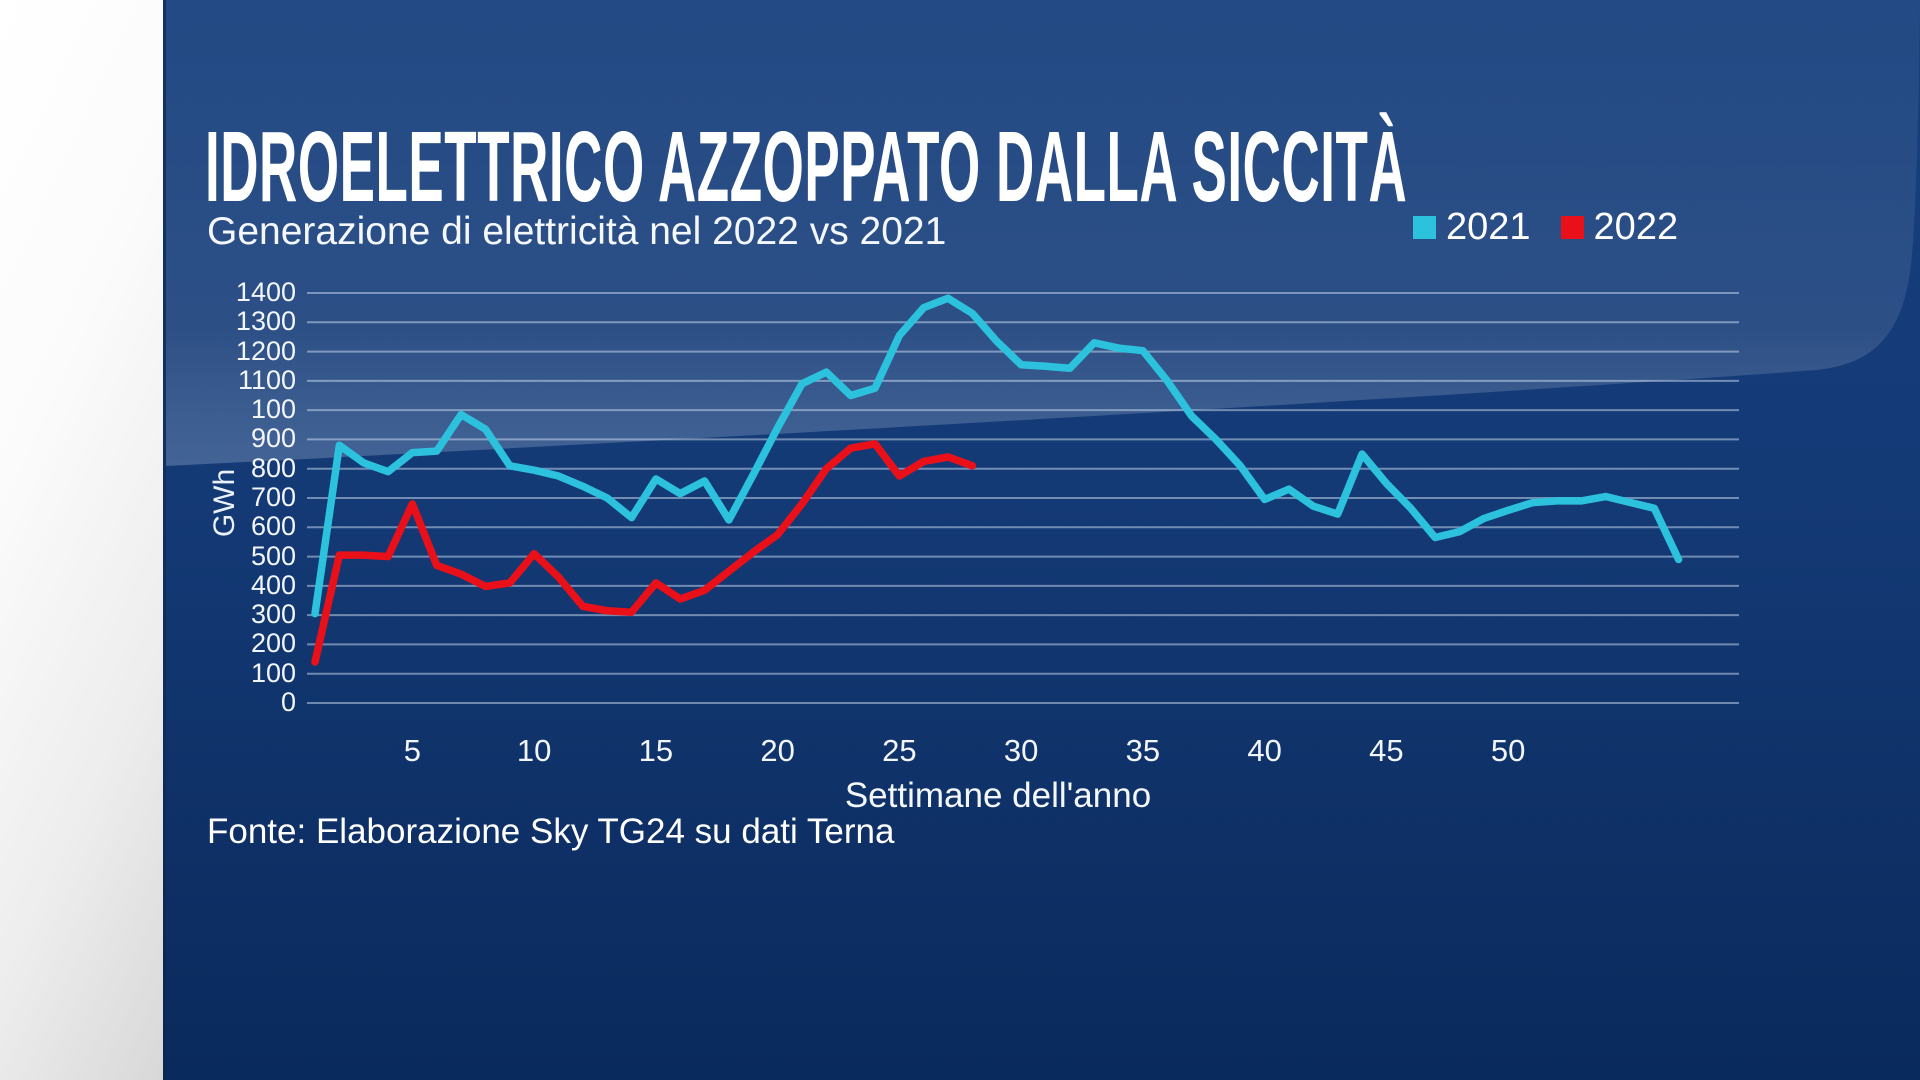 This screenshot has height=1080, width=1920. What do you see at coordinates (1572, 227) in the screenshot?
I see `legend-swatch-2022` at bounding box center [1572, 227].